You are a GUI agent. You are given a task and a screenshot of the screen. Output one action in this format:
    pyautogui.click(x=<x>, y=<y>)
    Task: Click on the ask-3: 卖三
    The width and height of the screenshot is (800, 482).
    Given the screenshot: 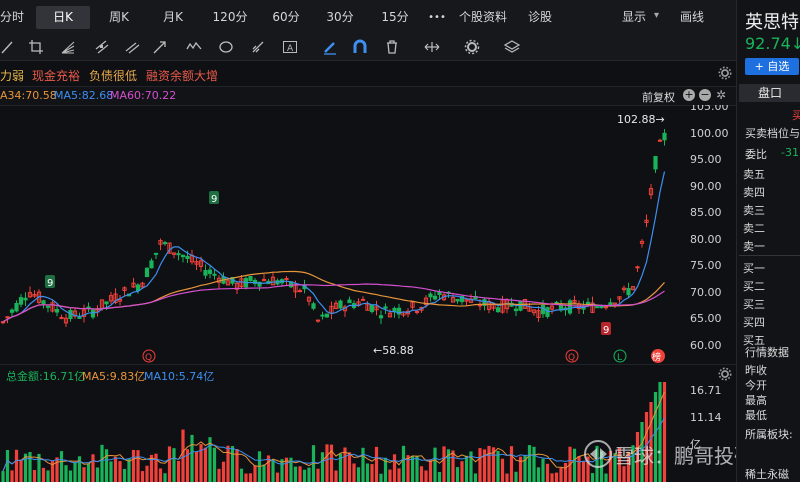 What is the action you would take?
    pyautogui.click(x=754, y=210)
    